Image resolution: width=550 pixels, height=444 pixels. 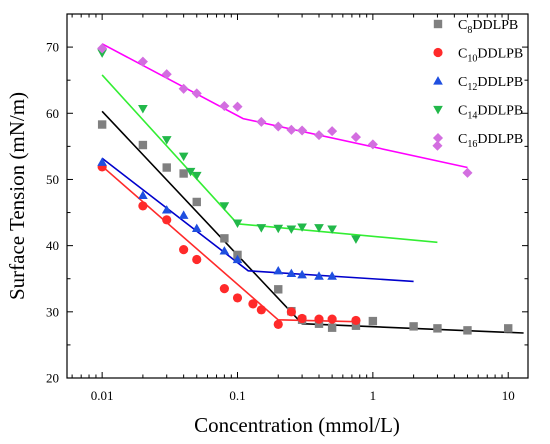 I want to click on y-tick-label: 60, so click(x=52, y=113).